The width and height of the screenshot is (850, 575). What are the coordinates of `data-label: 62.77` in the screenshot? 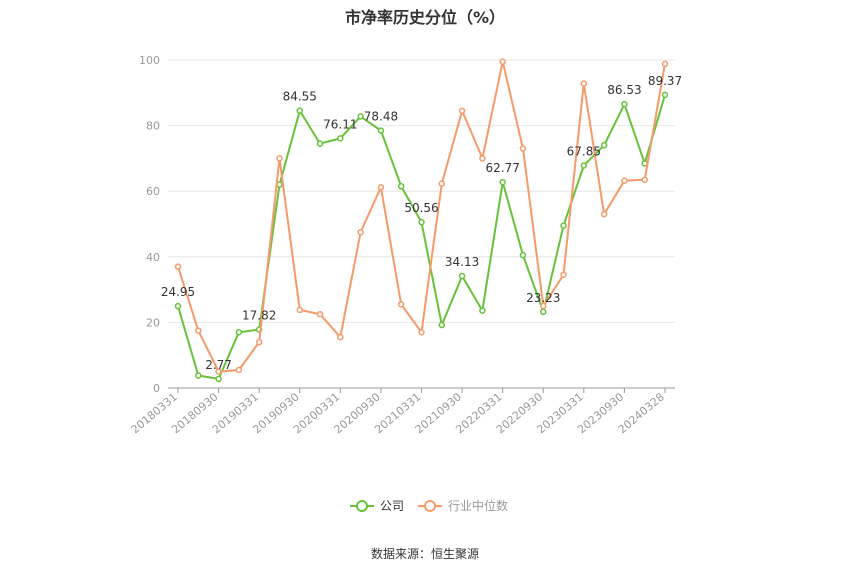 It's located at (502, 168).